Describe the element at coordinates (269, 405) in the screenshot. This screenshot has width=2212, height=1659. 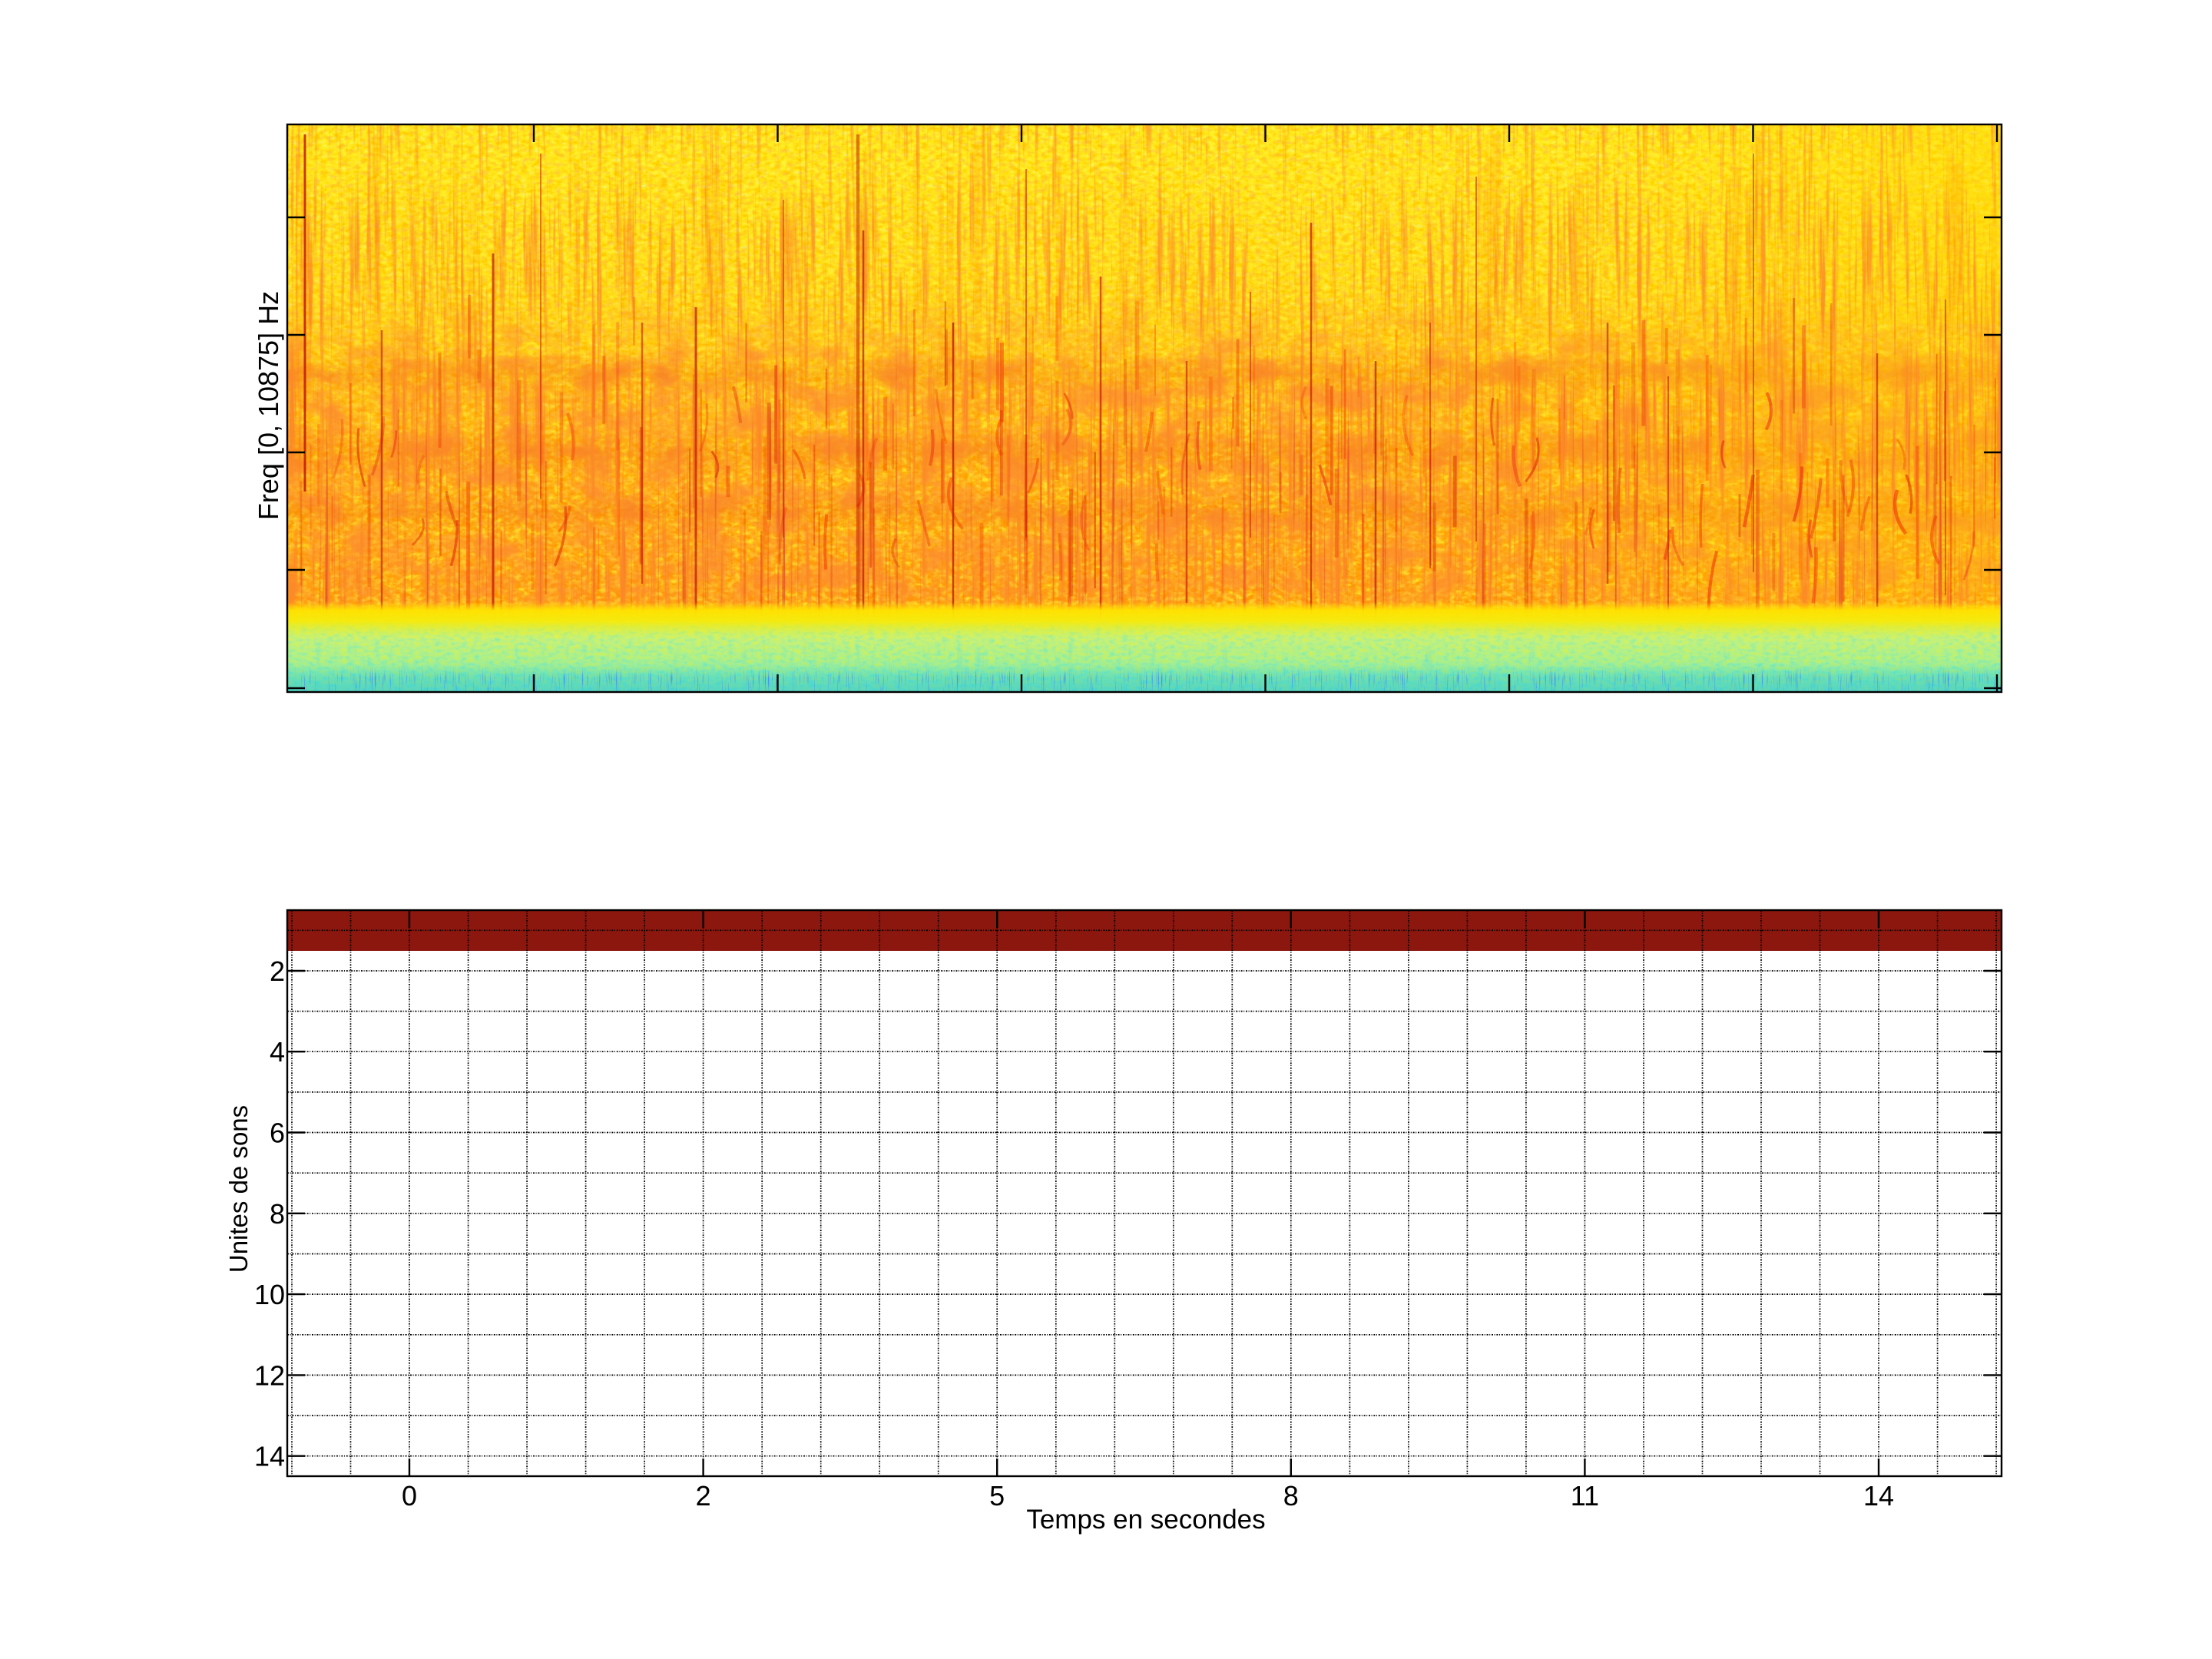
I see `svg-text: Freq [0, 10875] Hz` at that location.